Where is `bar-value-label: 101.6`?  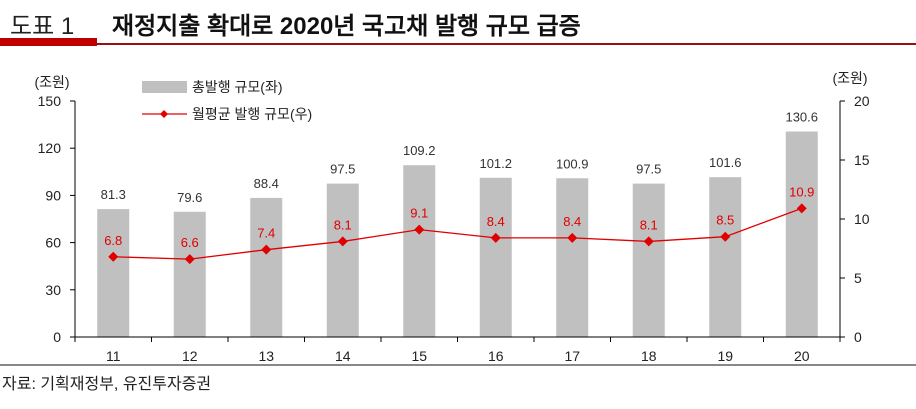 bar-value-label: 101.6 is located at coordinates (725, 162).